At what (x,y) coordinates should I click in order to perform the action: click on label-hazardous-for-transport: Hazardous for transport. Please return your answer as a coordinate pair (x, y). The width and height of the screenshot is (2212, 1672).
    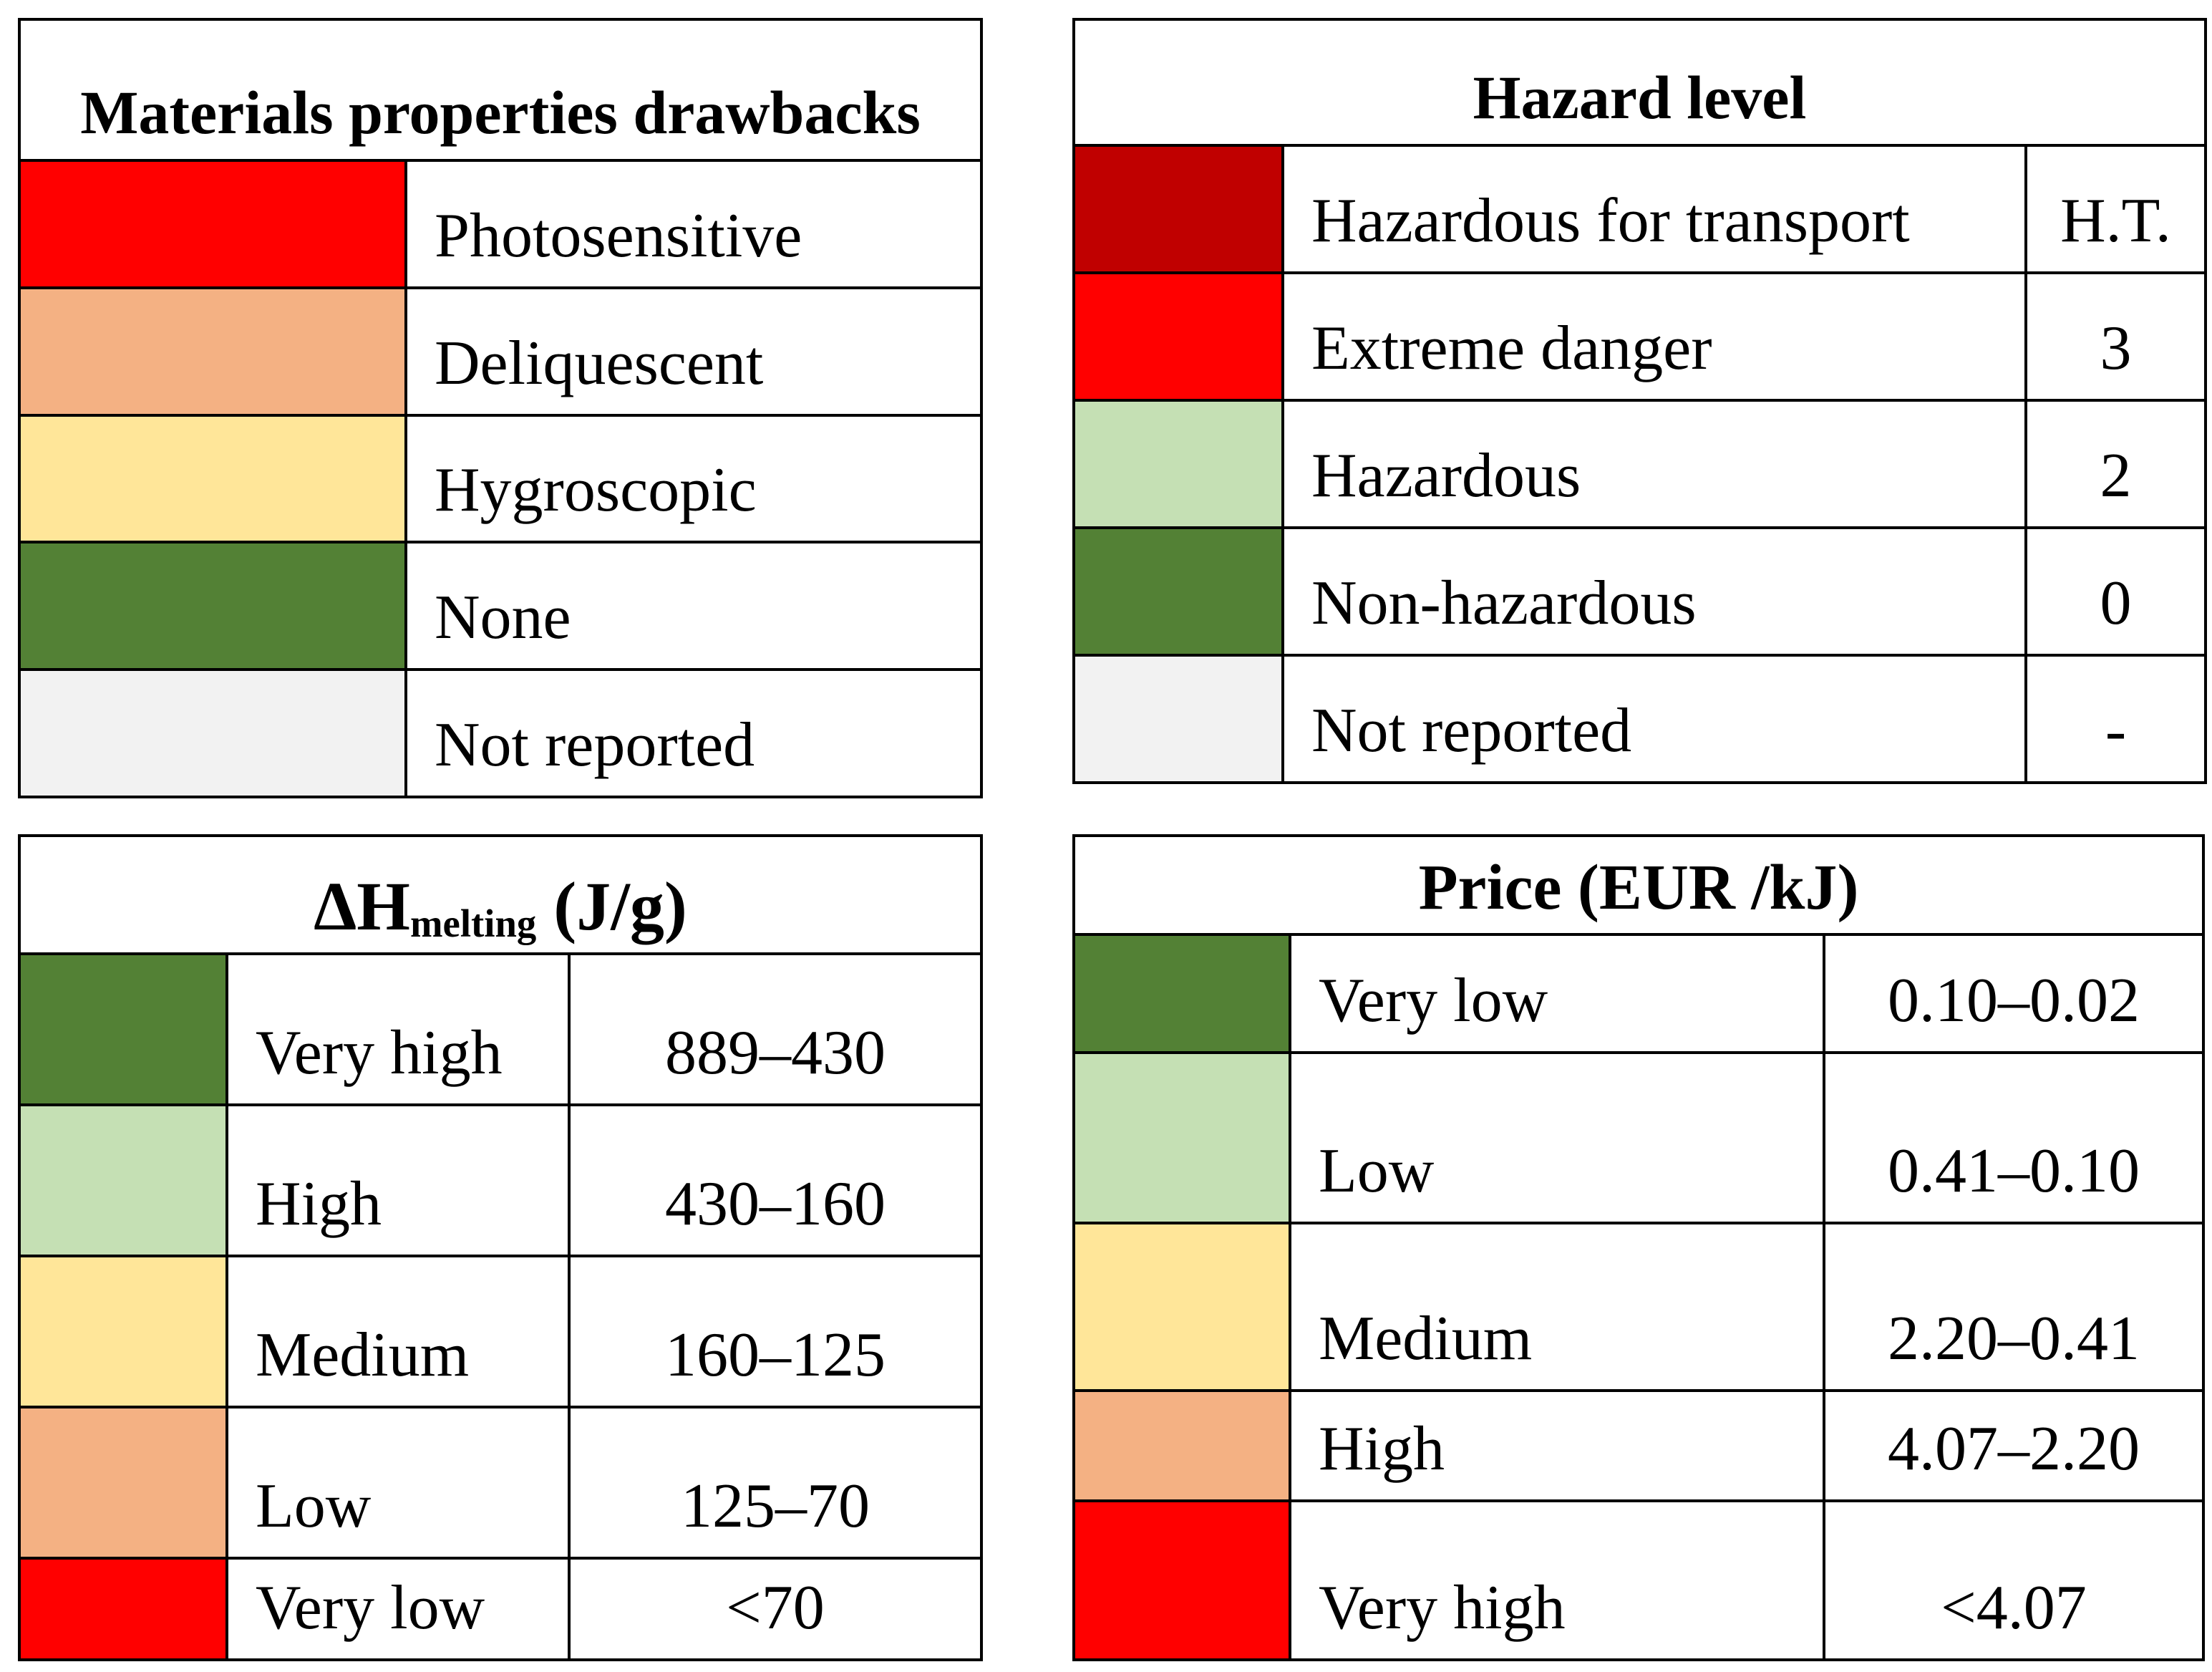
    Looking at the image, I should click on (1654, 209).